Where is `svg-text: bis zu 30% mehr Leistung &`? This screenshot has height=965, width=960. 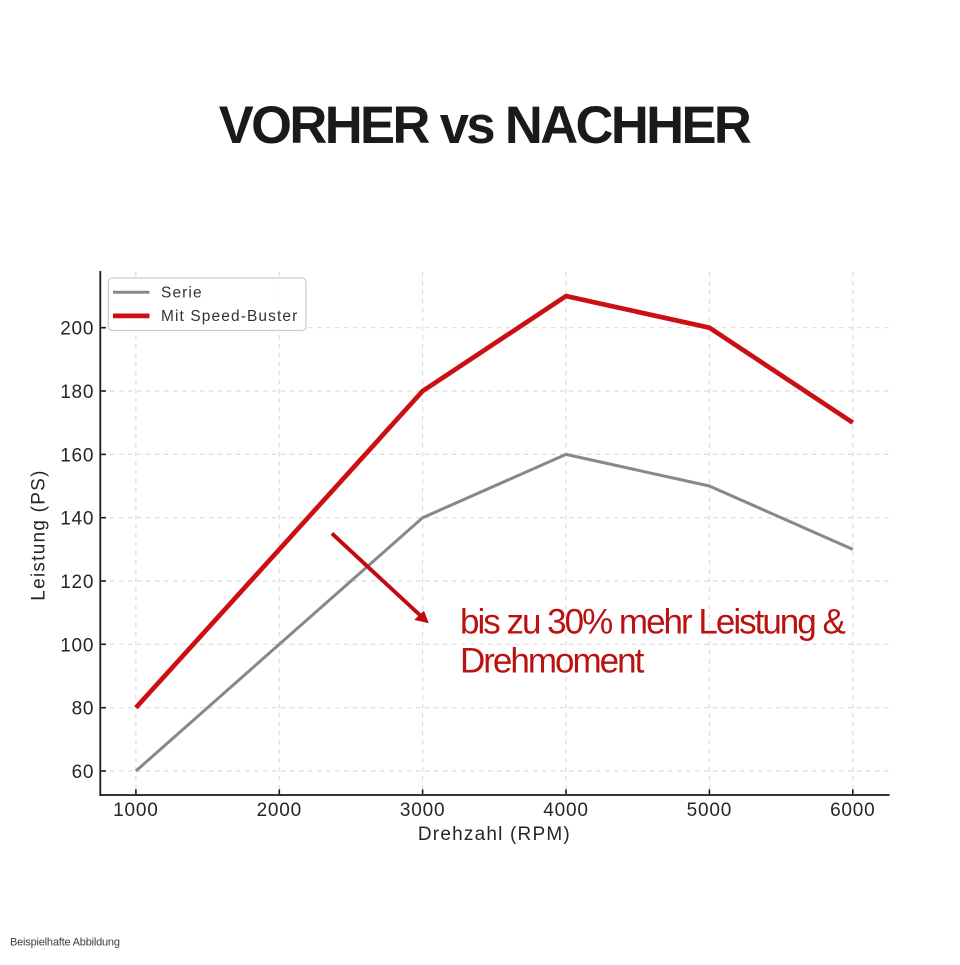
svg-text: bis zu 30% mehr Leistung & is located at coordinates (652, 622).